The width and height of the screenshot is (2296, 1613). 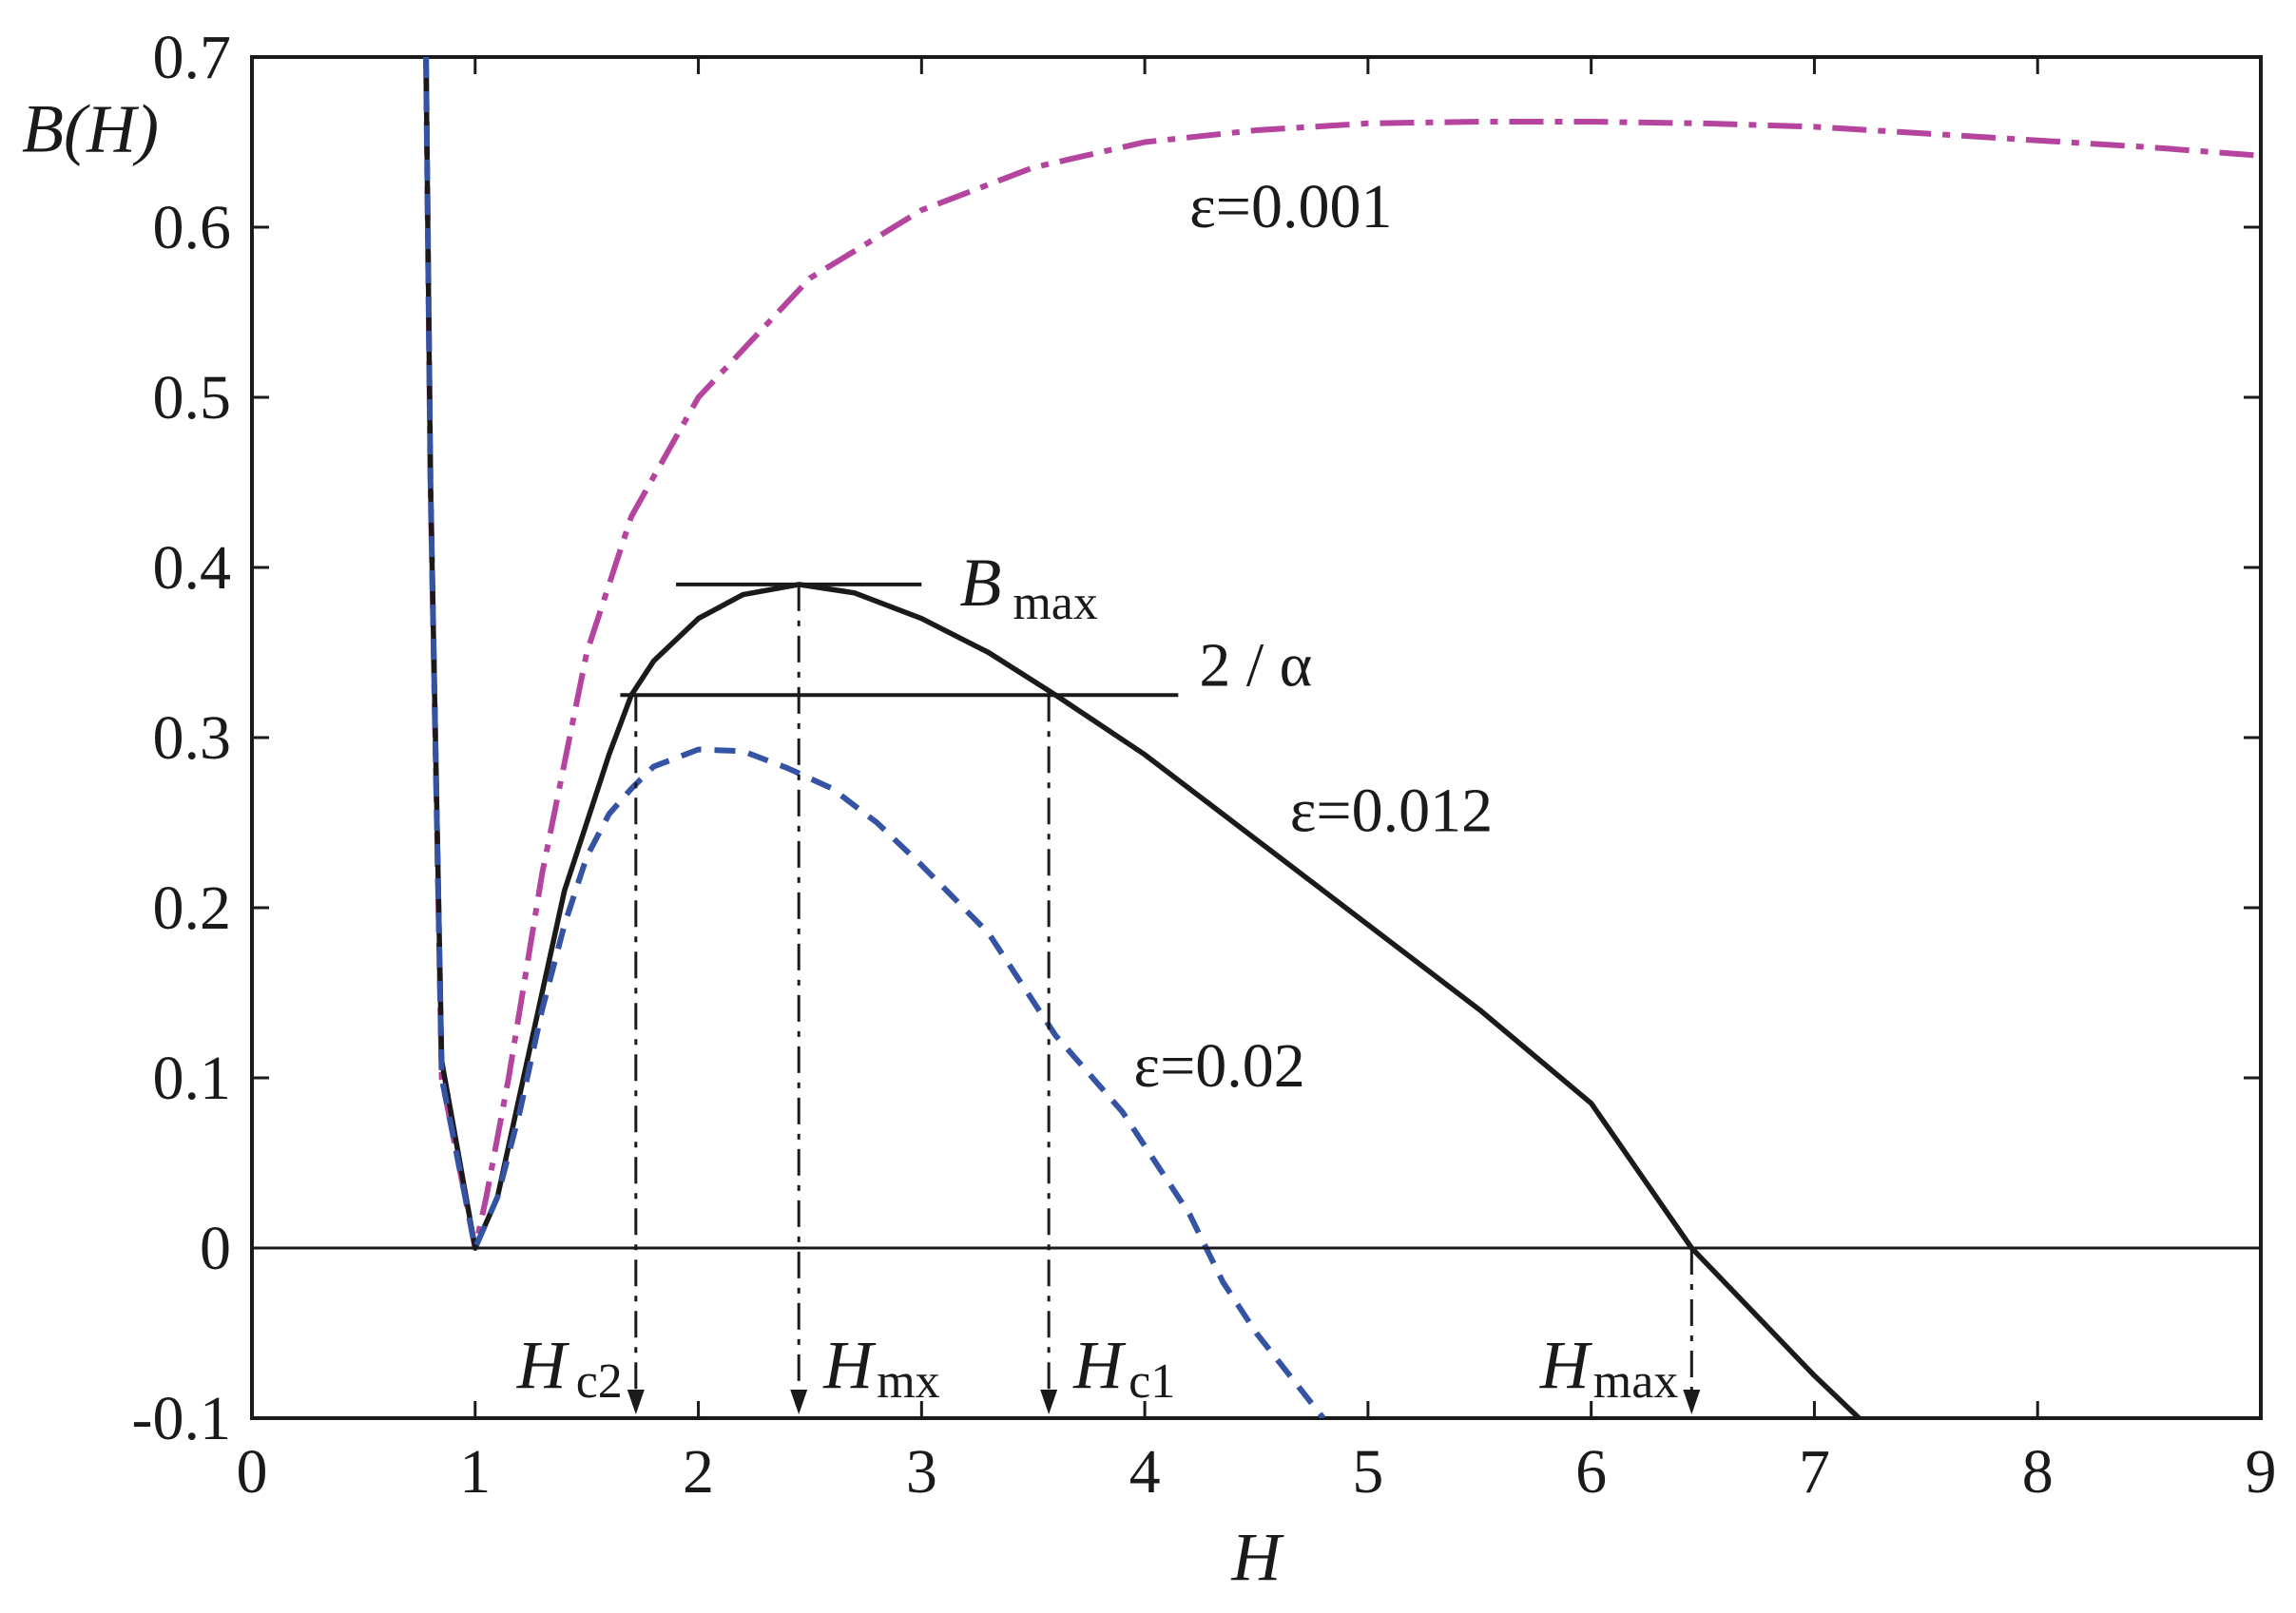 I want to click on x-tick-label: 4, so click(x=1145, y=1472).